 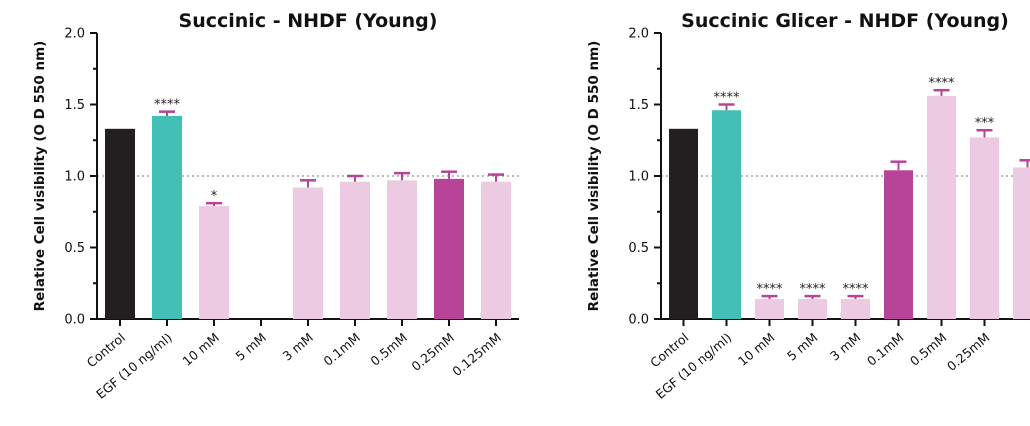 What do you see at coordinates (214, 196) in the screenshot?
I see `significance-label: *` at bounding box center [214, 196].